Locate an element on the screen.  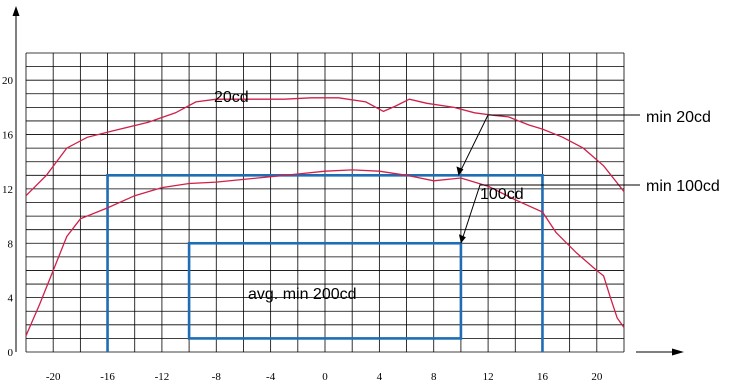
y-axis-arrow is located at coordinates (16, 11).